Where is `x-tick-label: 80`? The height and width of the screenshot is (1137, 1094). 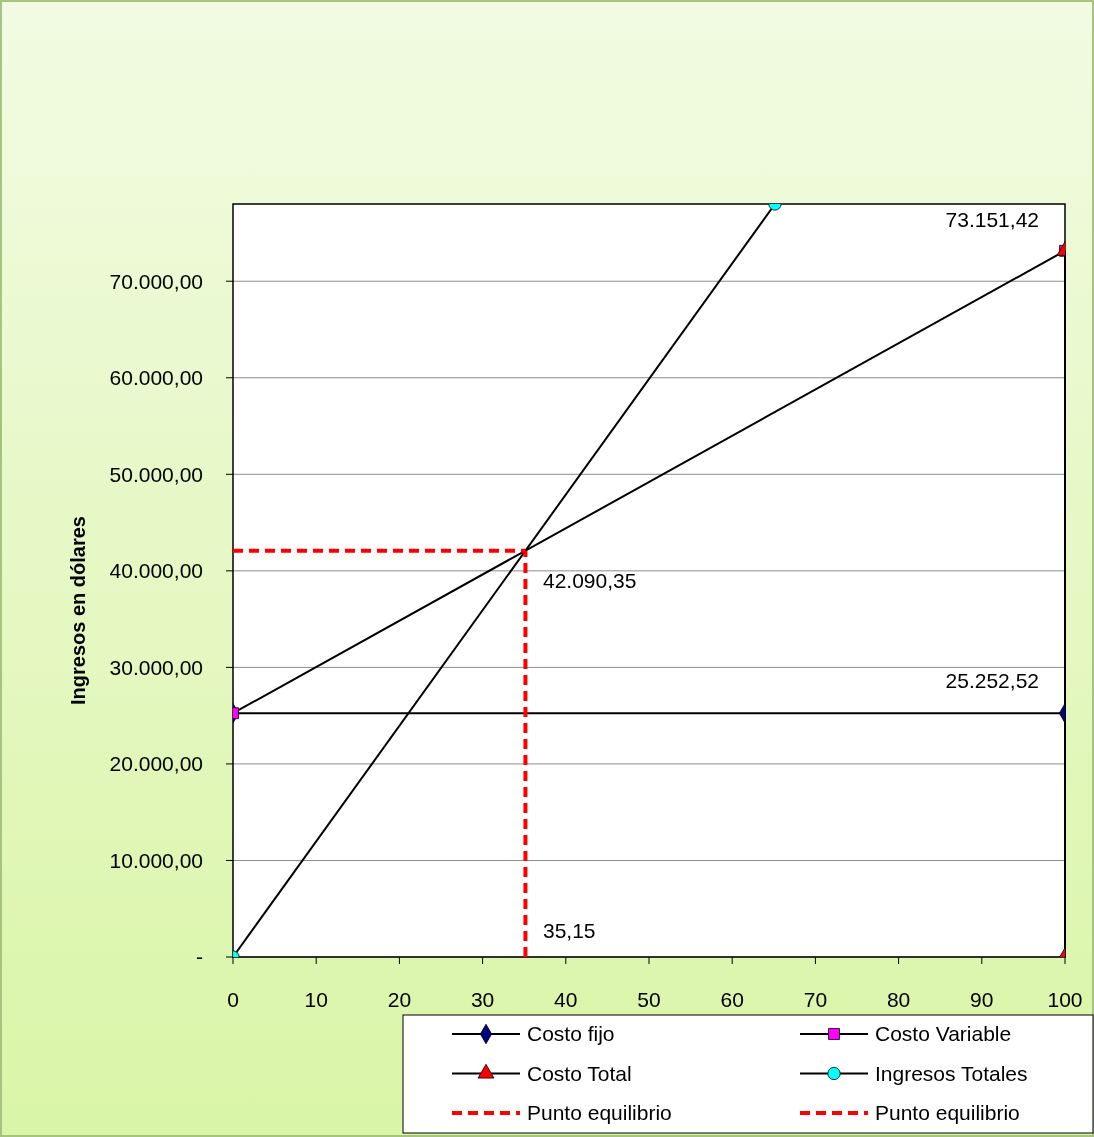 x-tick-label: 80 is located at coordinates (898, 999).